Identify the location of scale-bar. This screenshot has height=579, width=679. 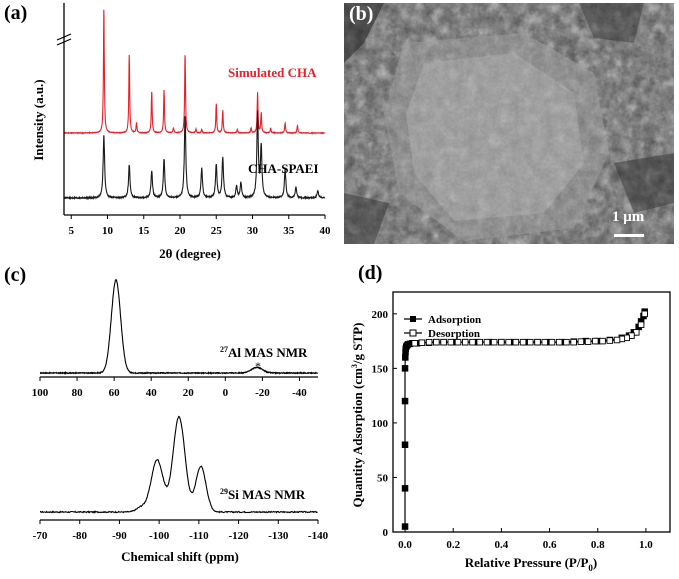
(629, 235).